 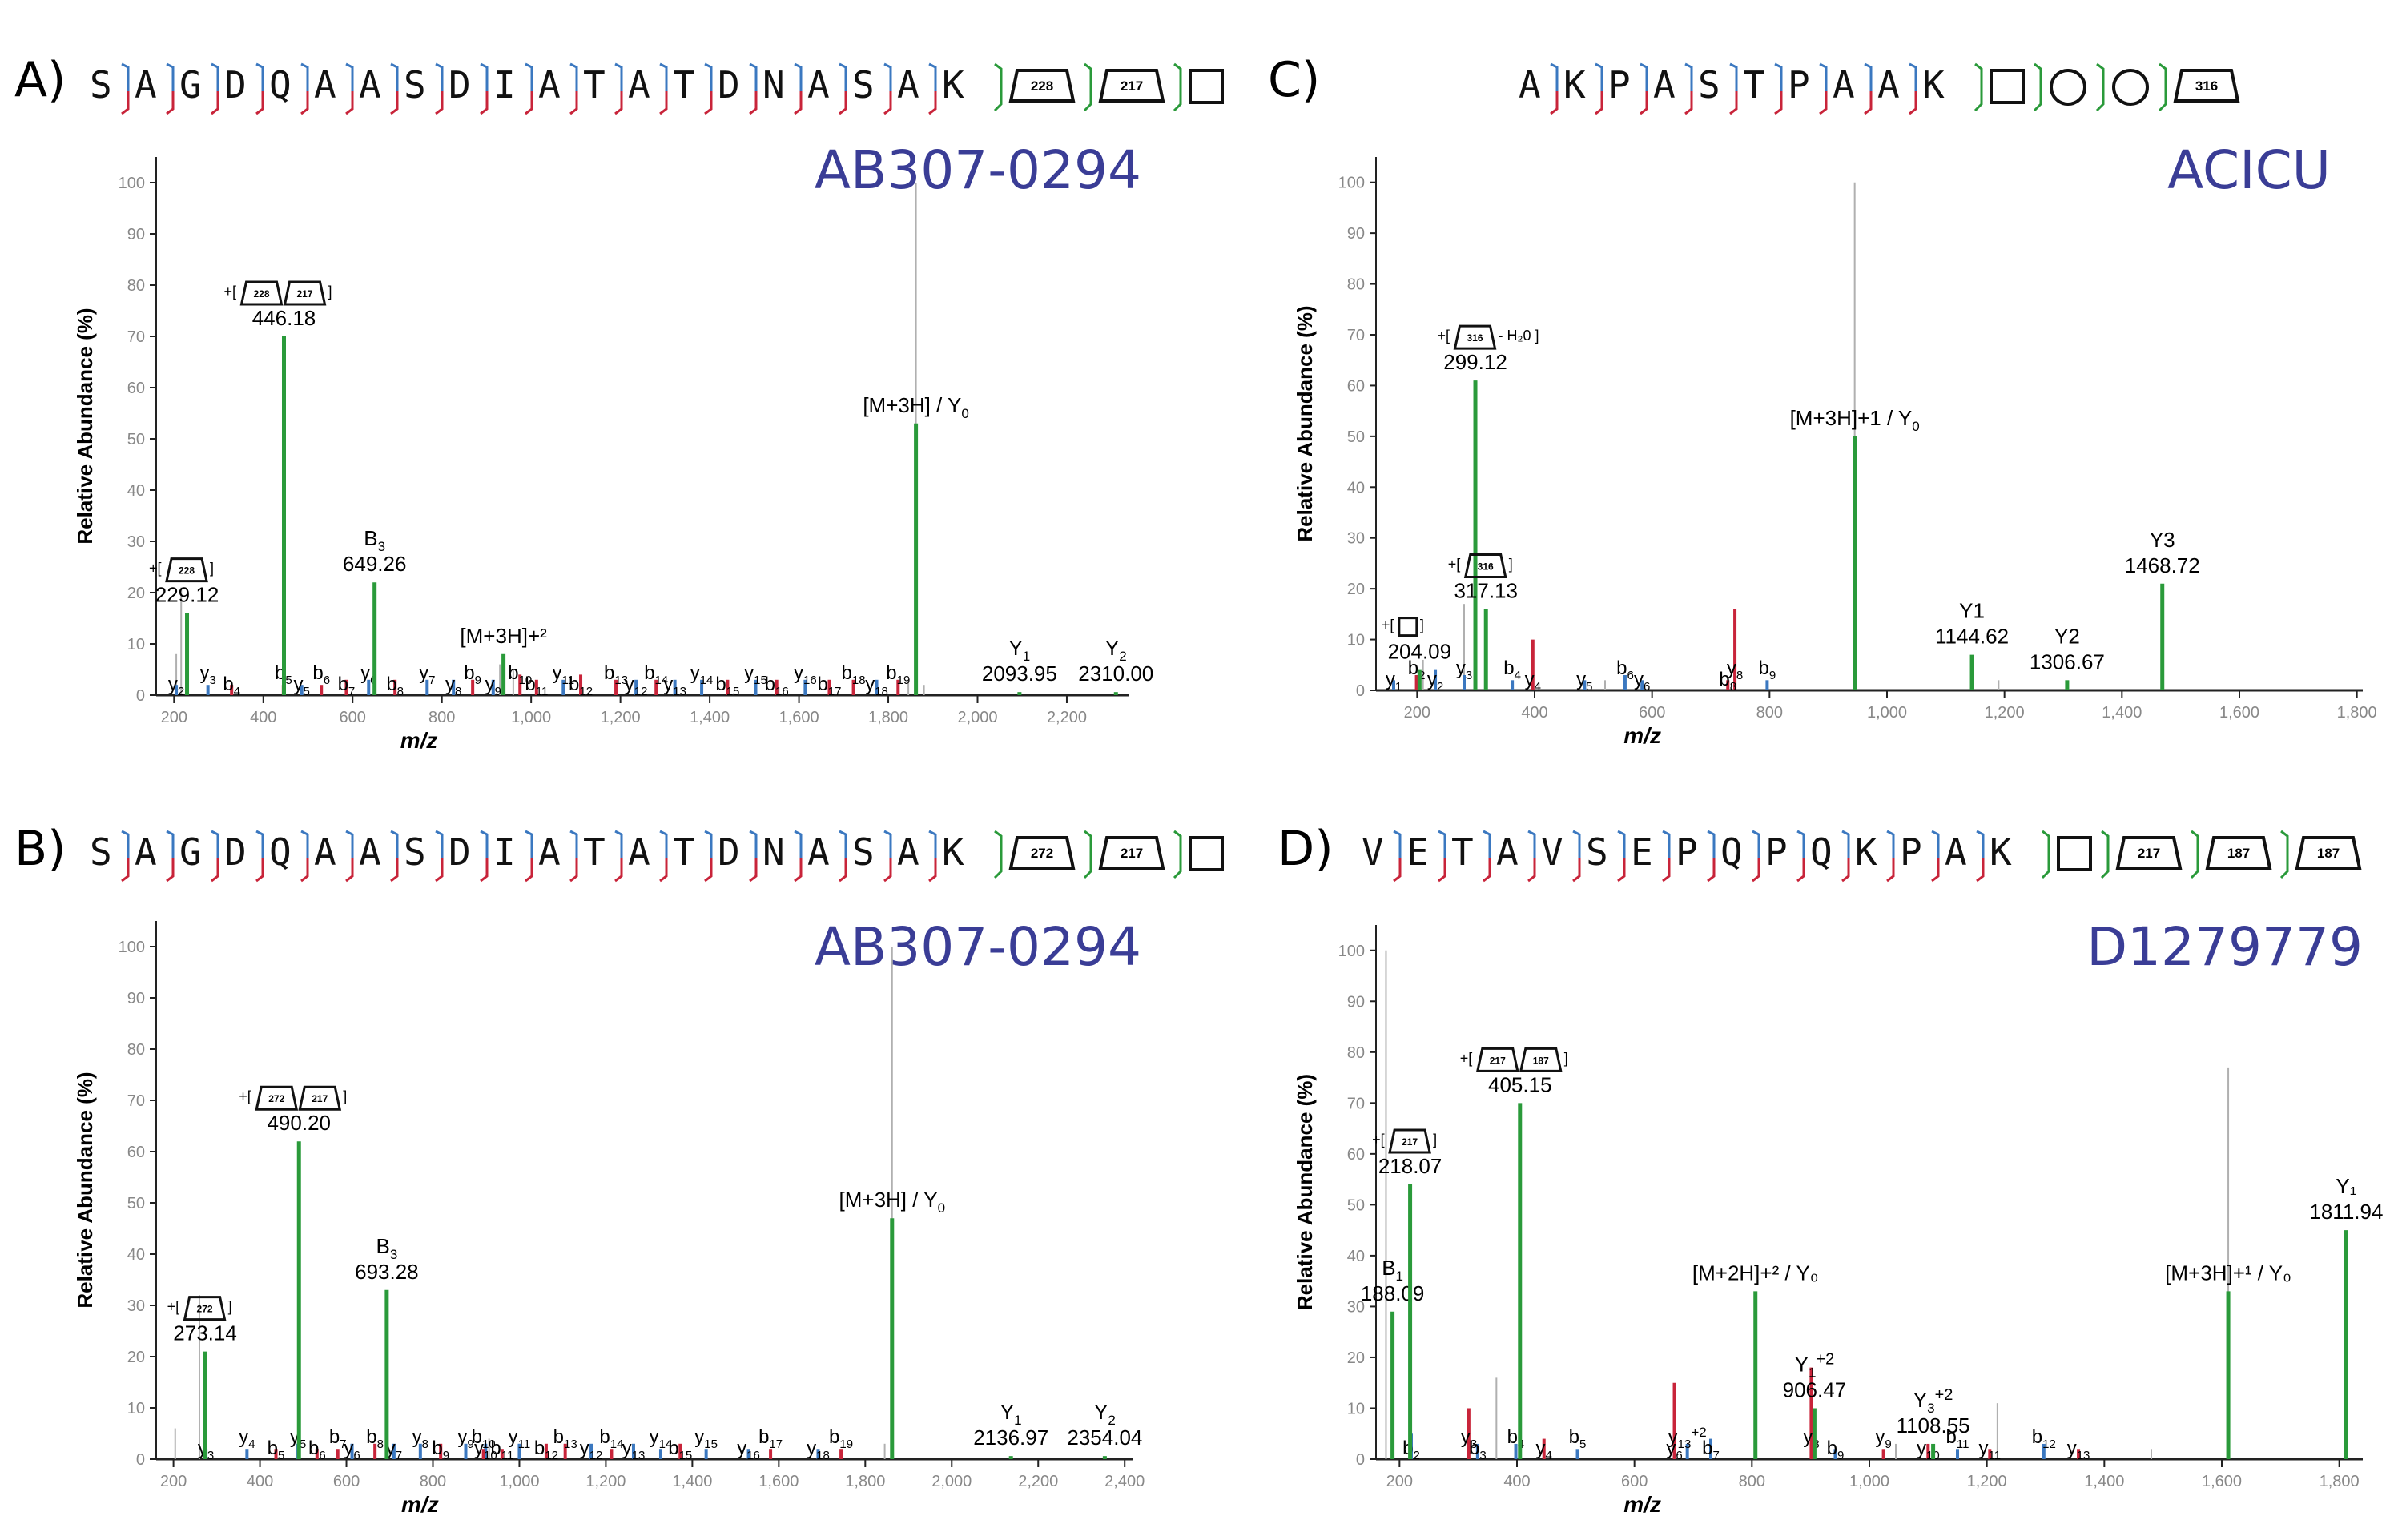 I want to click on glycan-symbol-trapezoid-label: 187, so click(x=2238, y=853).